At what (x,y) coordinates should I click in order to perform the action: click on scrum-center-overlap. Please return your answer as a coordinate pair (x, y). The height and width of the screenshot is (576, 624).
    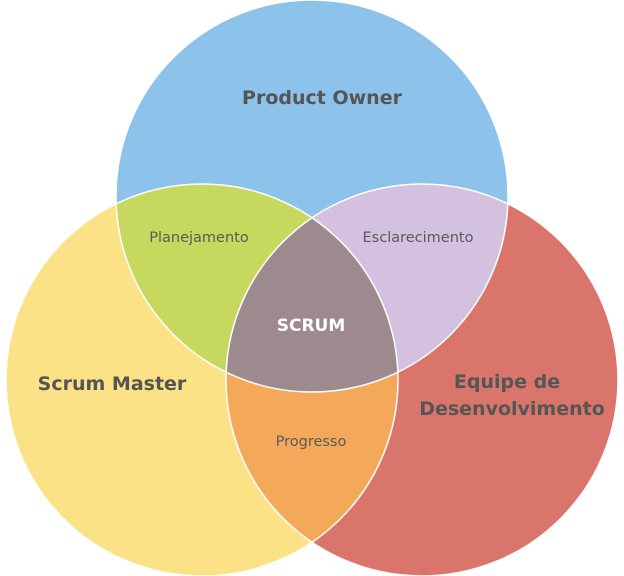
    Looking at the image, I should click on (312, 288).